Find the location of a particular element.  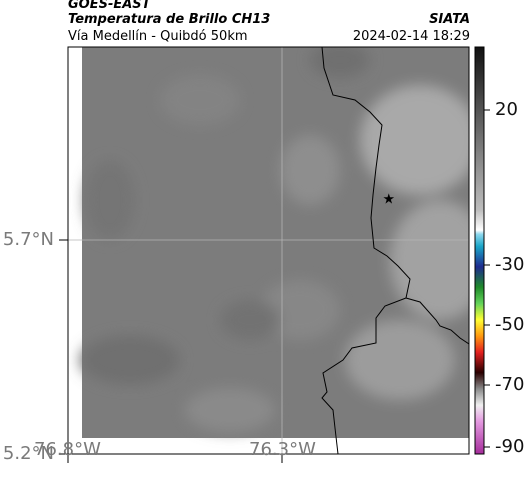

colorbar-label: -90 is located at coordinates (510, 446).